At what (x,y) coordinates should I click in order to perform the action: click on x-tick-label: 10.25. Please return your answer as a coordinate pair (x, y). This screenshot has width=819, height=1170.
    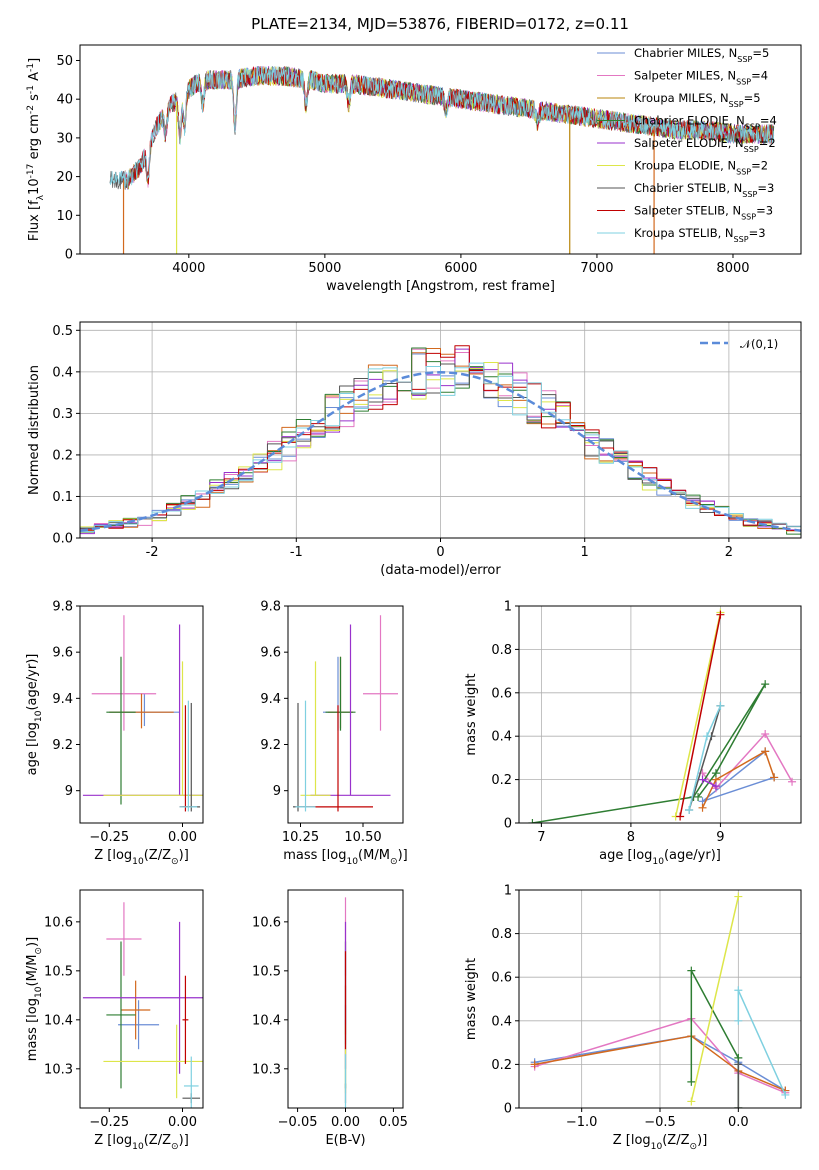
    Looking at the image, I should click on (300, 837).